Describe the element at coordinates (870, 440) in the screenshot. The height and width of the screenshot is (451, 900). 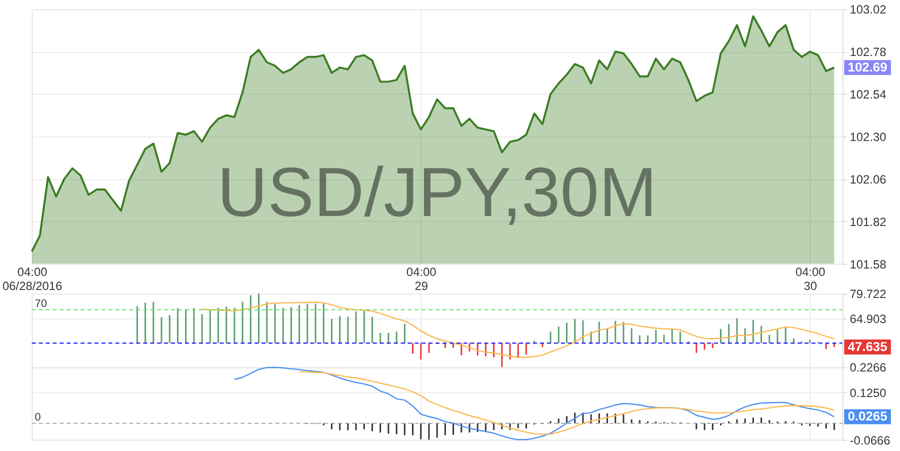
I see `y-tick-label: -0.0666` at that location.